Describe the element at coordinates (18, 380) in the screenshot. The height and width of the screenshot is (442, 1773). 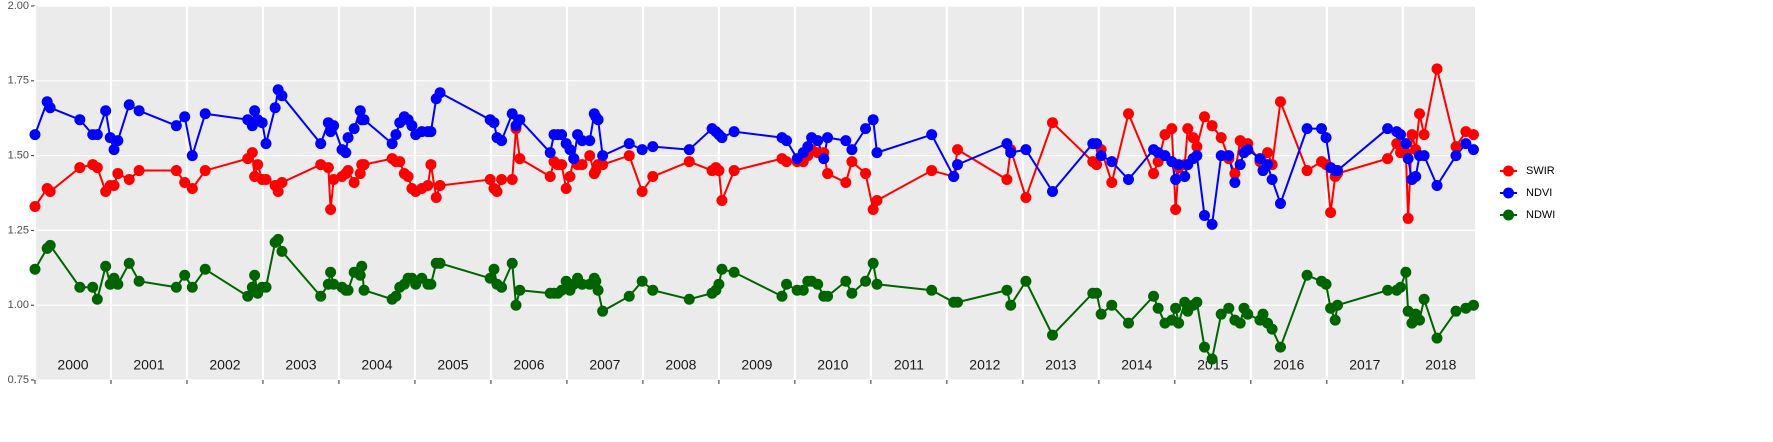
I see `y-tick-label: 0.75` at that location.